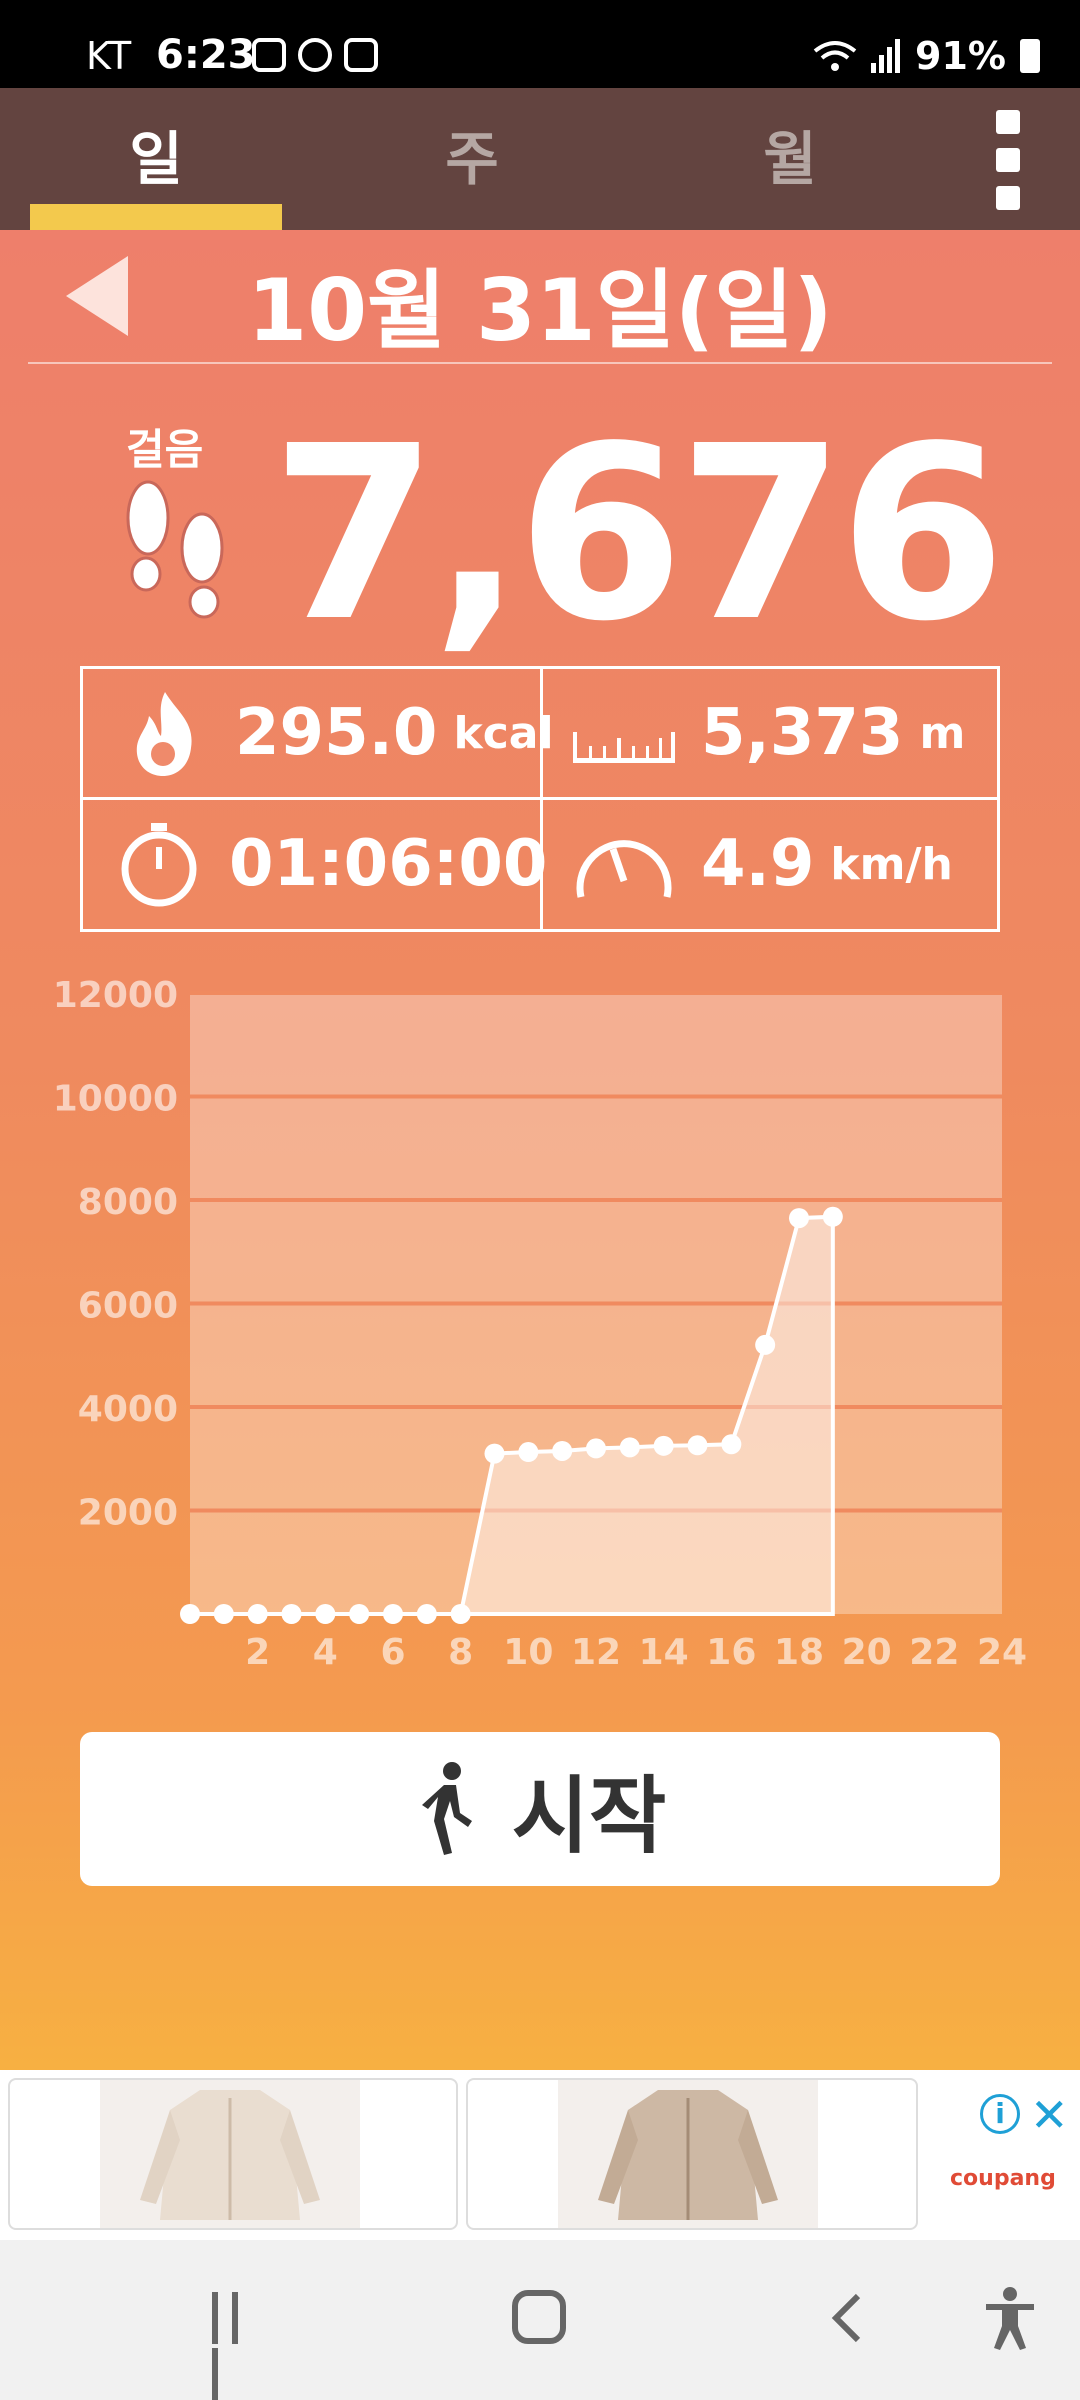 The image size is (1080, 2400). I want to click on chart-x-tick-label: 6, so click(392, 1651).